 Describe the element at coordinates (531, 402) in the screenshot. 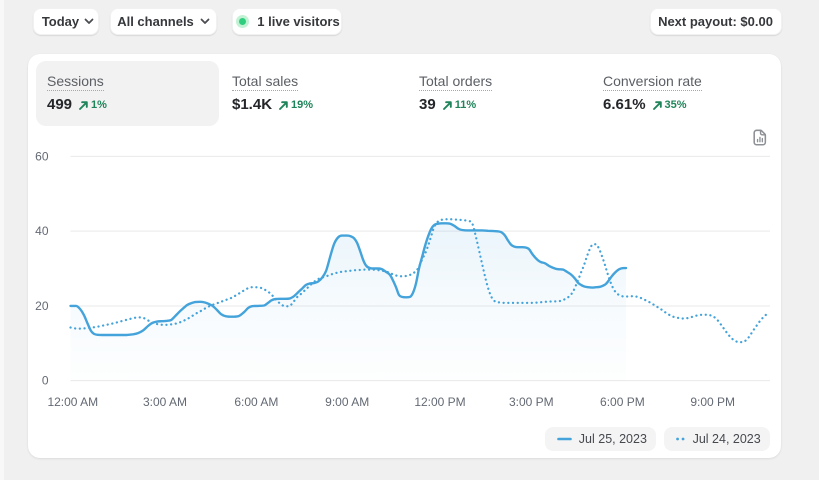

I see `svg-text: 3:00 PM` at that location.